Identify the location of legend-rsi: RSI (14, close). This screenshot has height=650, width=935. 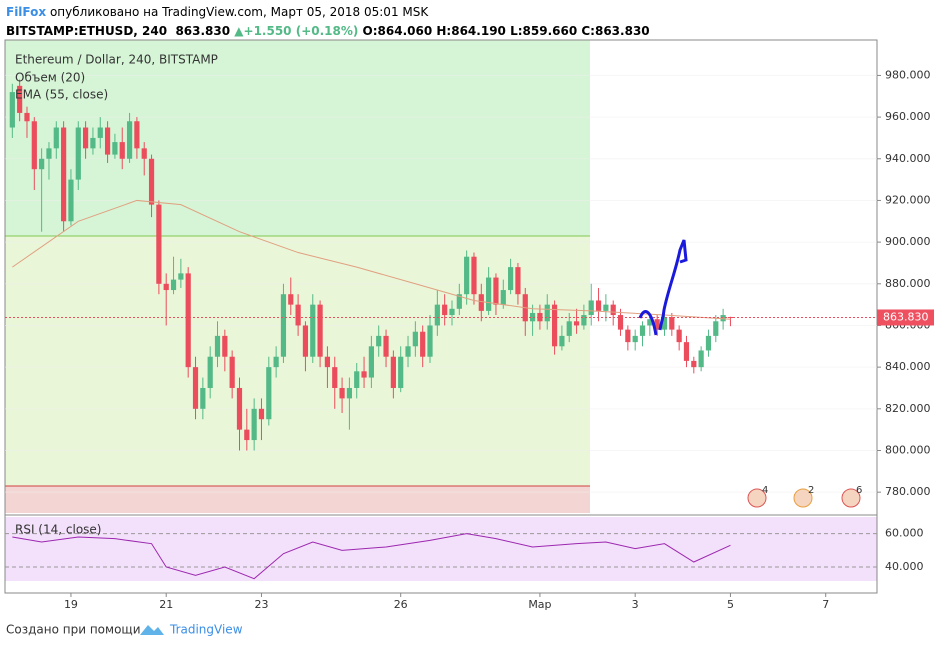
(58, 530).